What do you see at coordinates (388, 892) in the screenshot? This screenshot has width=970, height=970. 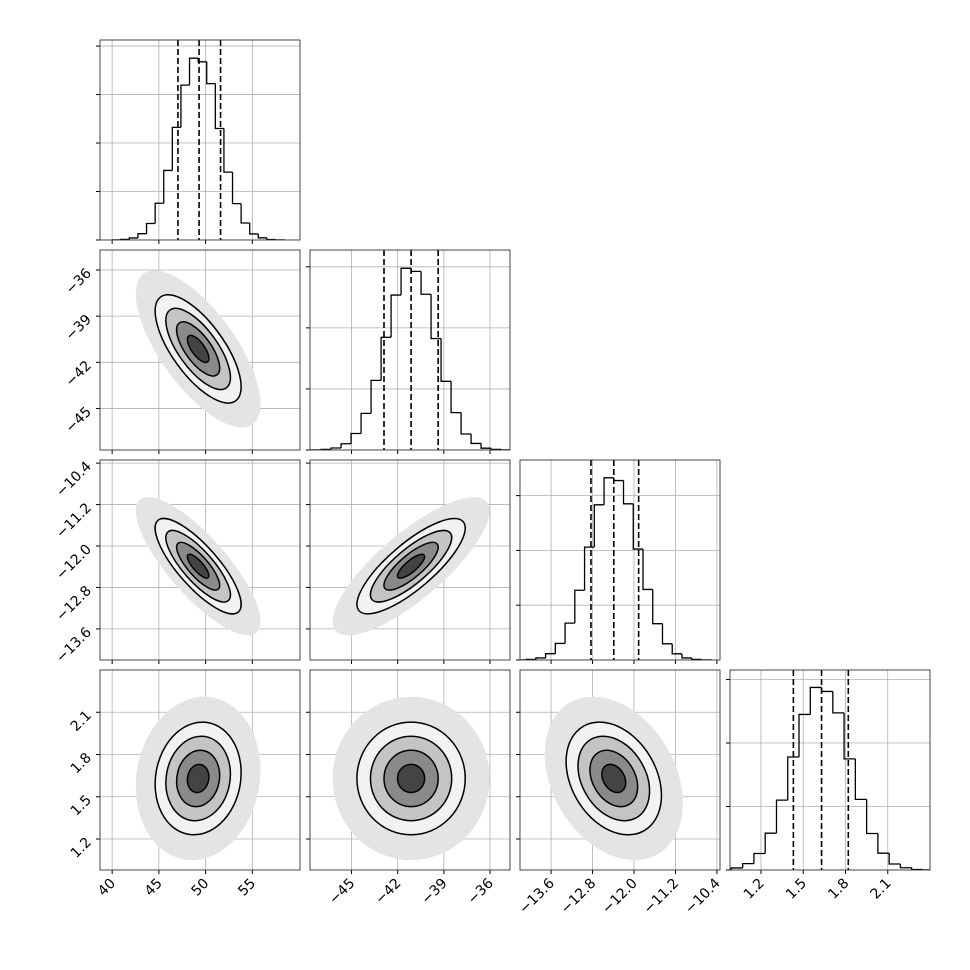 I see `x-tick-label: −42` at bounding box center [388, 892].